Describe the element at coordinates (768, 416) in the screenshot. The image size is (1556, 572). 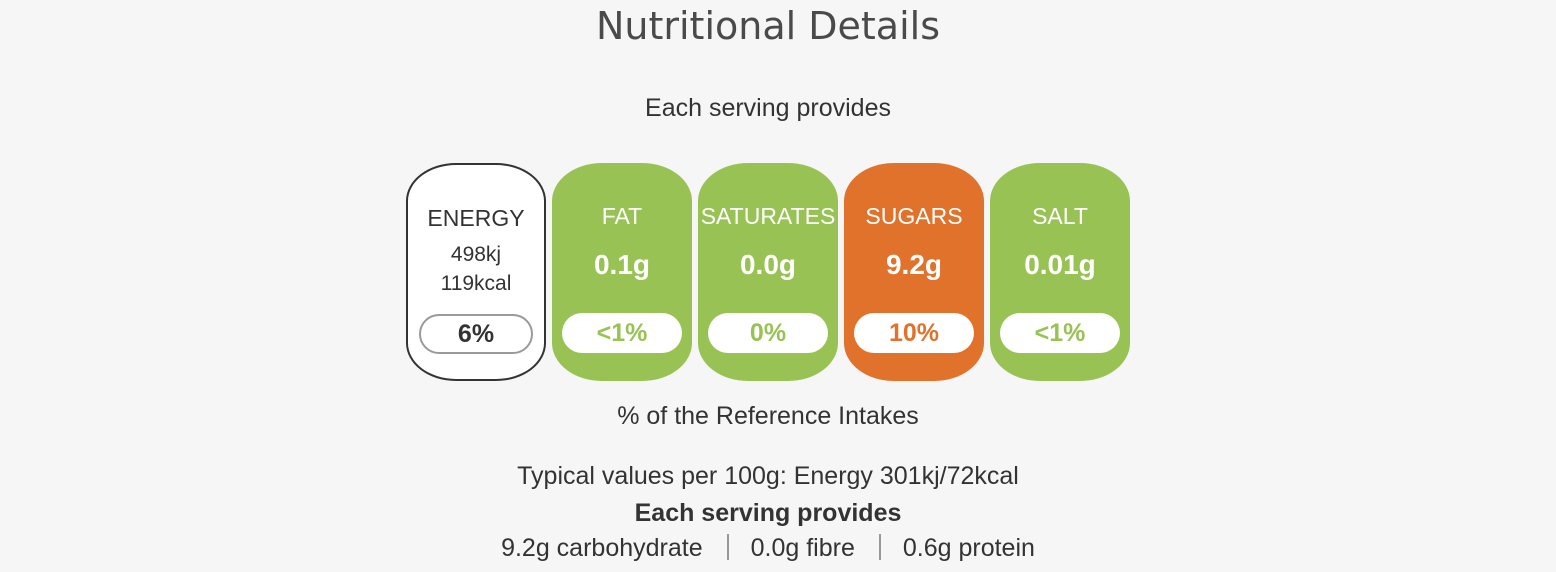
I see `reference-intake-caption: % of the Reference Intakes` at that location.